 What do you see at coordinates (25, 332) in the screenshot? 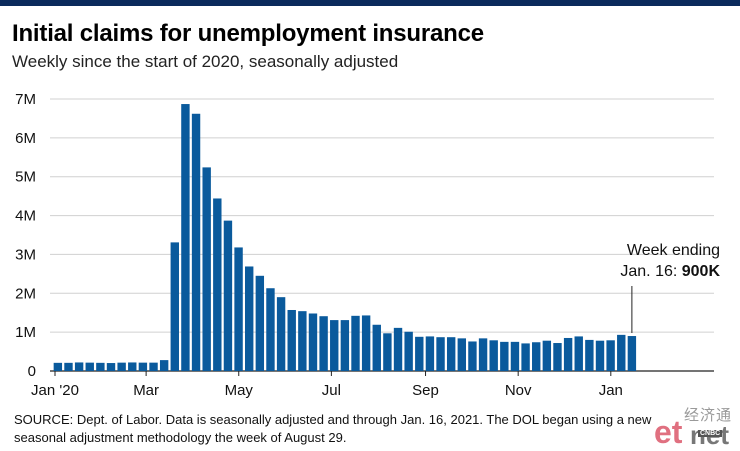
I see `y-tick-label: 1M` at bounding box center [25, 332].